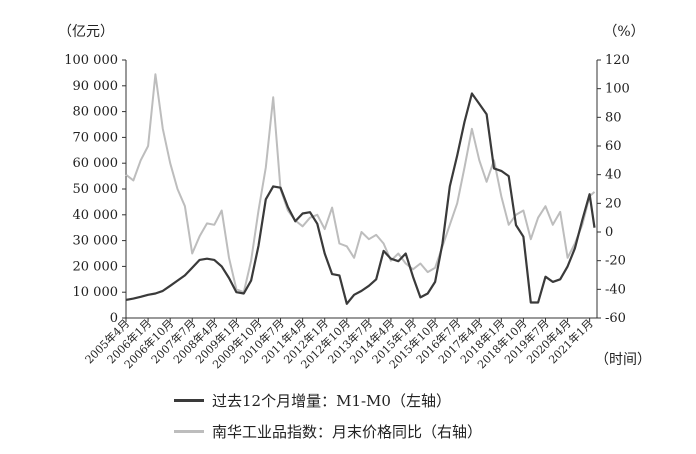 The width and height of the screenshot is (696, 454). I want to click on x-axis-unit: （时间）, so click(623, 360).